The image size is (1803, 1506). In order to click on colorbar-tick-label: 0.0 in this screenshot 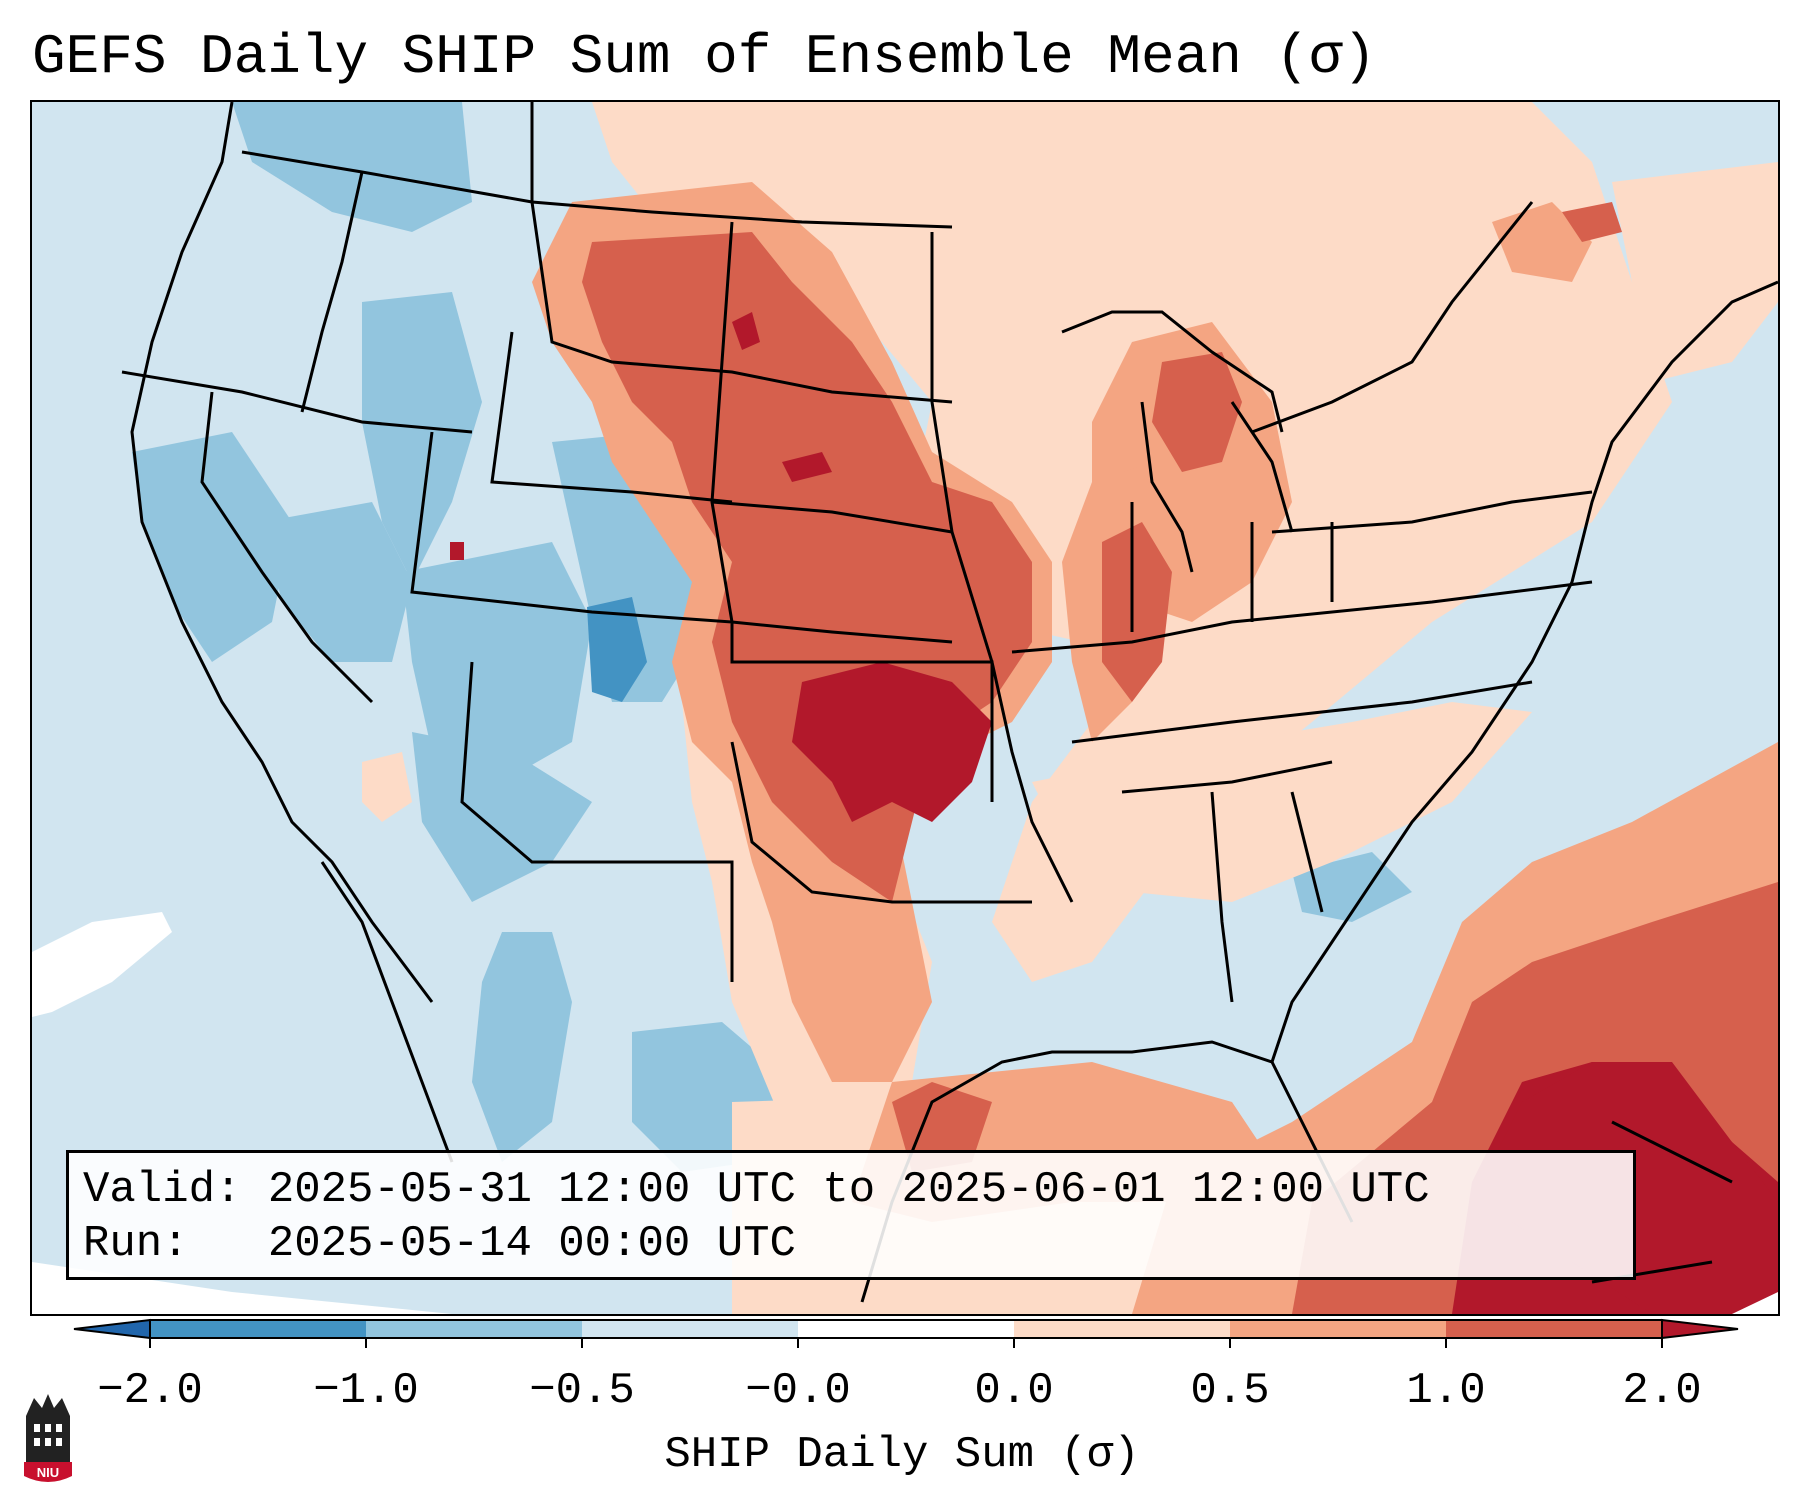, I will do `click(1014, 1391)`.